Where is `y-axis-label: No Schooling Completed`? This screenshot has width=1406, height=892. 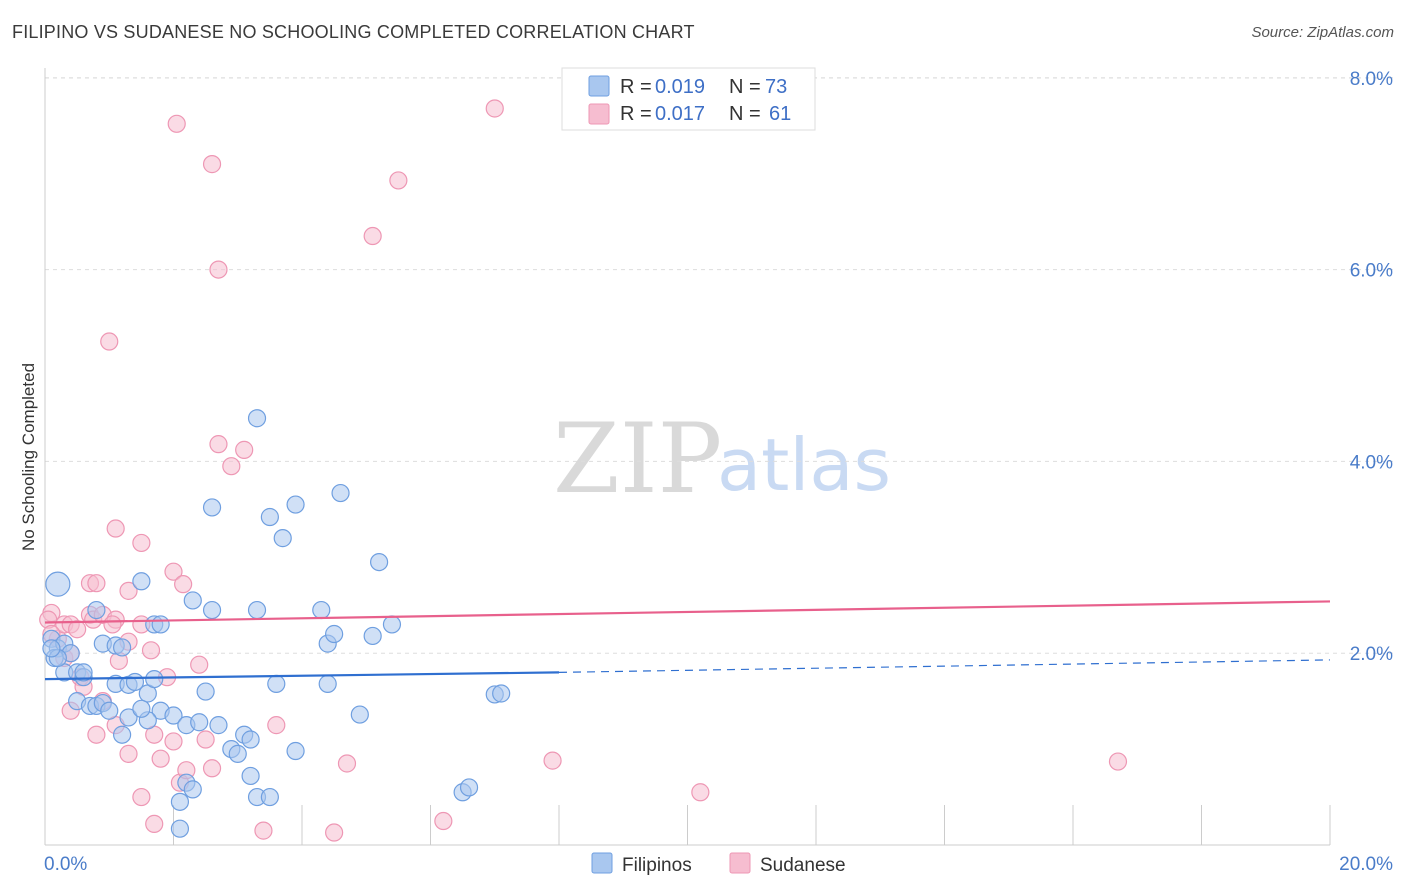
y-axis-label: No Schooling Completed is located at coordinates (28, 457).